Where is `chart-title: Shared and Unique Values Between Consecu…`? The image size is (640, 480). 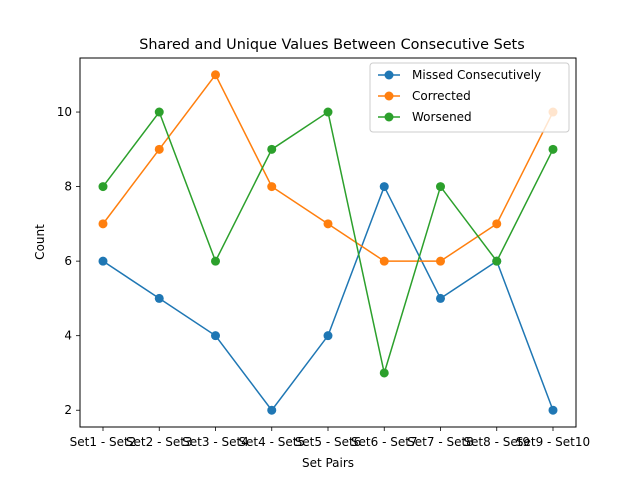
chart-title: Shared and Unique Values Between Consecu… is located at coordinates (331, 45).